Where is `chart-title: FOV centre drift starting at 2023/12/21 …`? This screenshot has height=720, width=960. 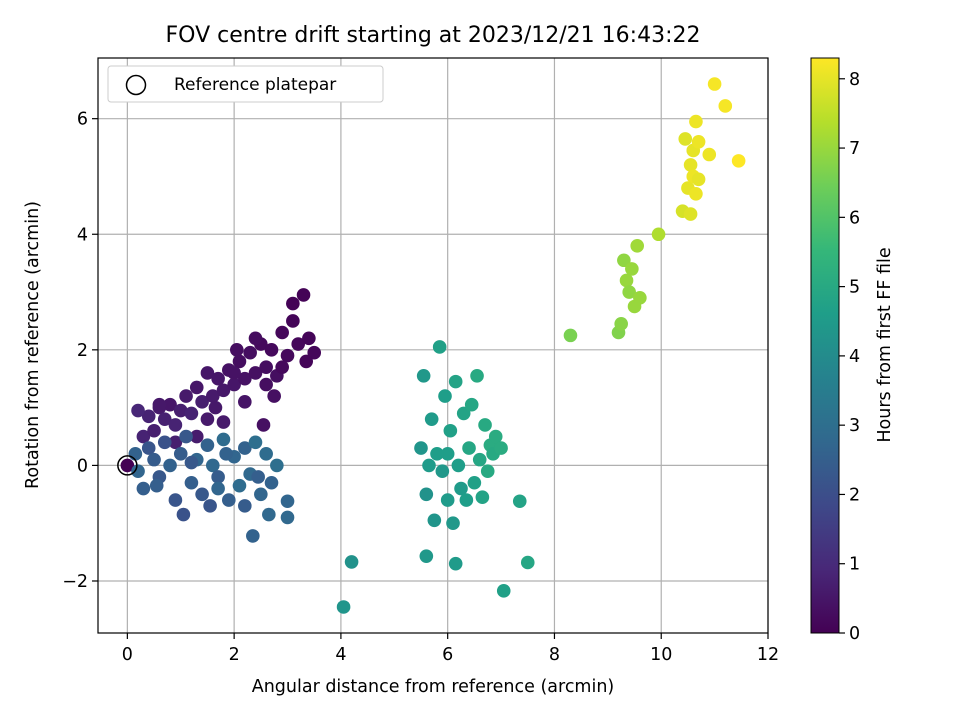 chart-title: FOV centre drift starting at 2023/12/21 … is located at coordinates (433, 35).